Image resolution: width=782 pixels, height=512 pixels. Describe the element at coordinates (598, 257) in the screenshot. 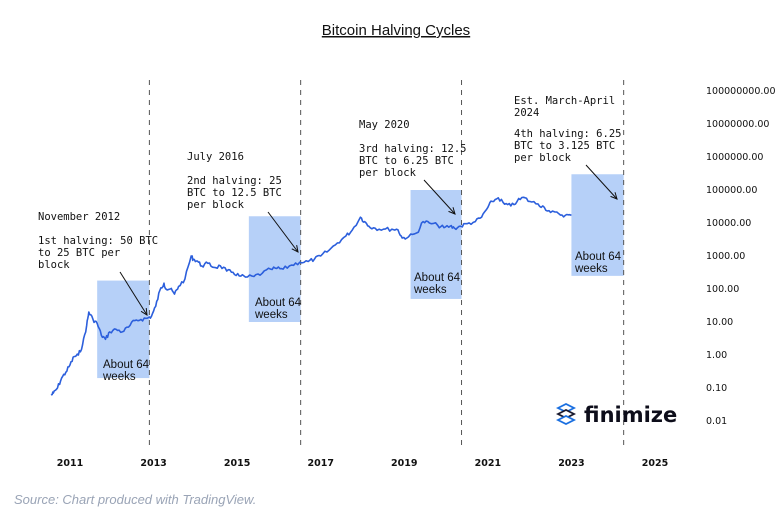

I see `band-label-4-1: About 64` at that location.